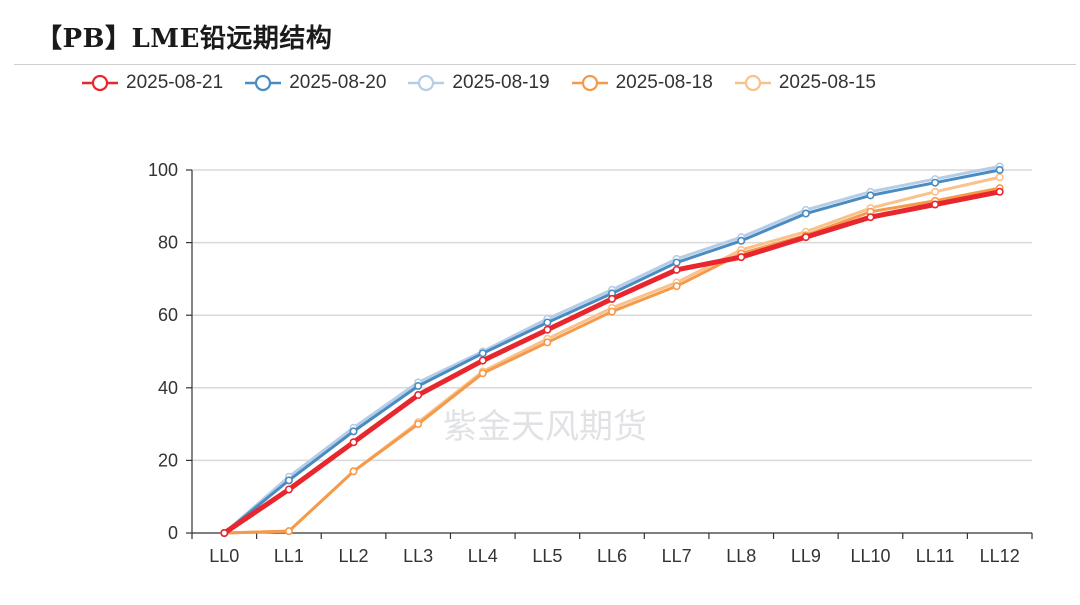 The width and height of the screenshot is (1080, 605). I want to click on legend-item-2025-08-19: 2025-08-19, so click(478, 83).